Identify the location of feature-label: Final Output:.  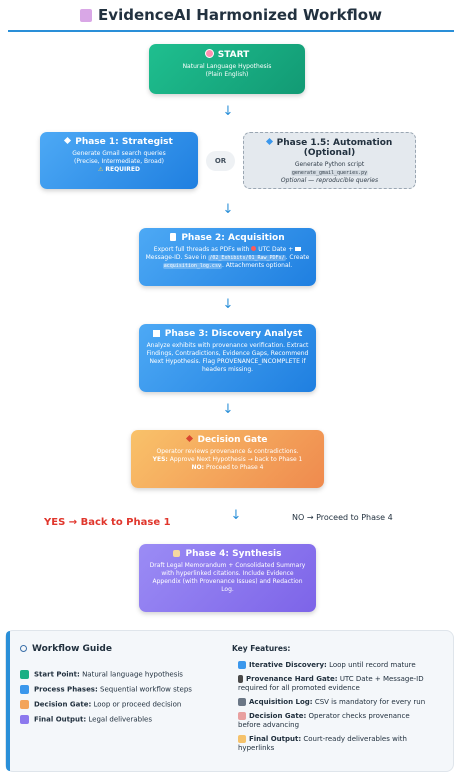
(275, 739).